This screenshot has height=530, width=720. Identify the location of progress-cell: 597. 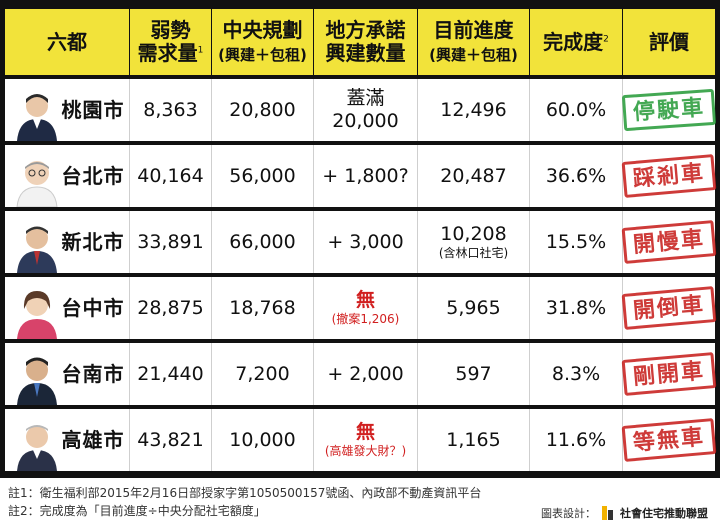
(474, 374).